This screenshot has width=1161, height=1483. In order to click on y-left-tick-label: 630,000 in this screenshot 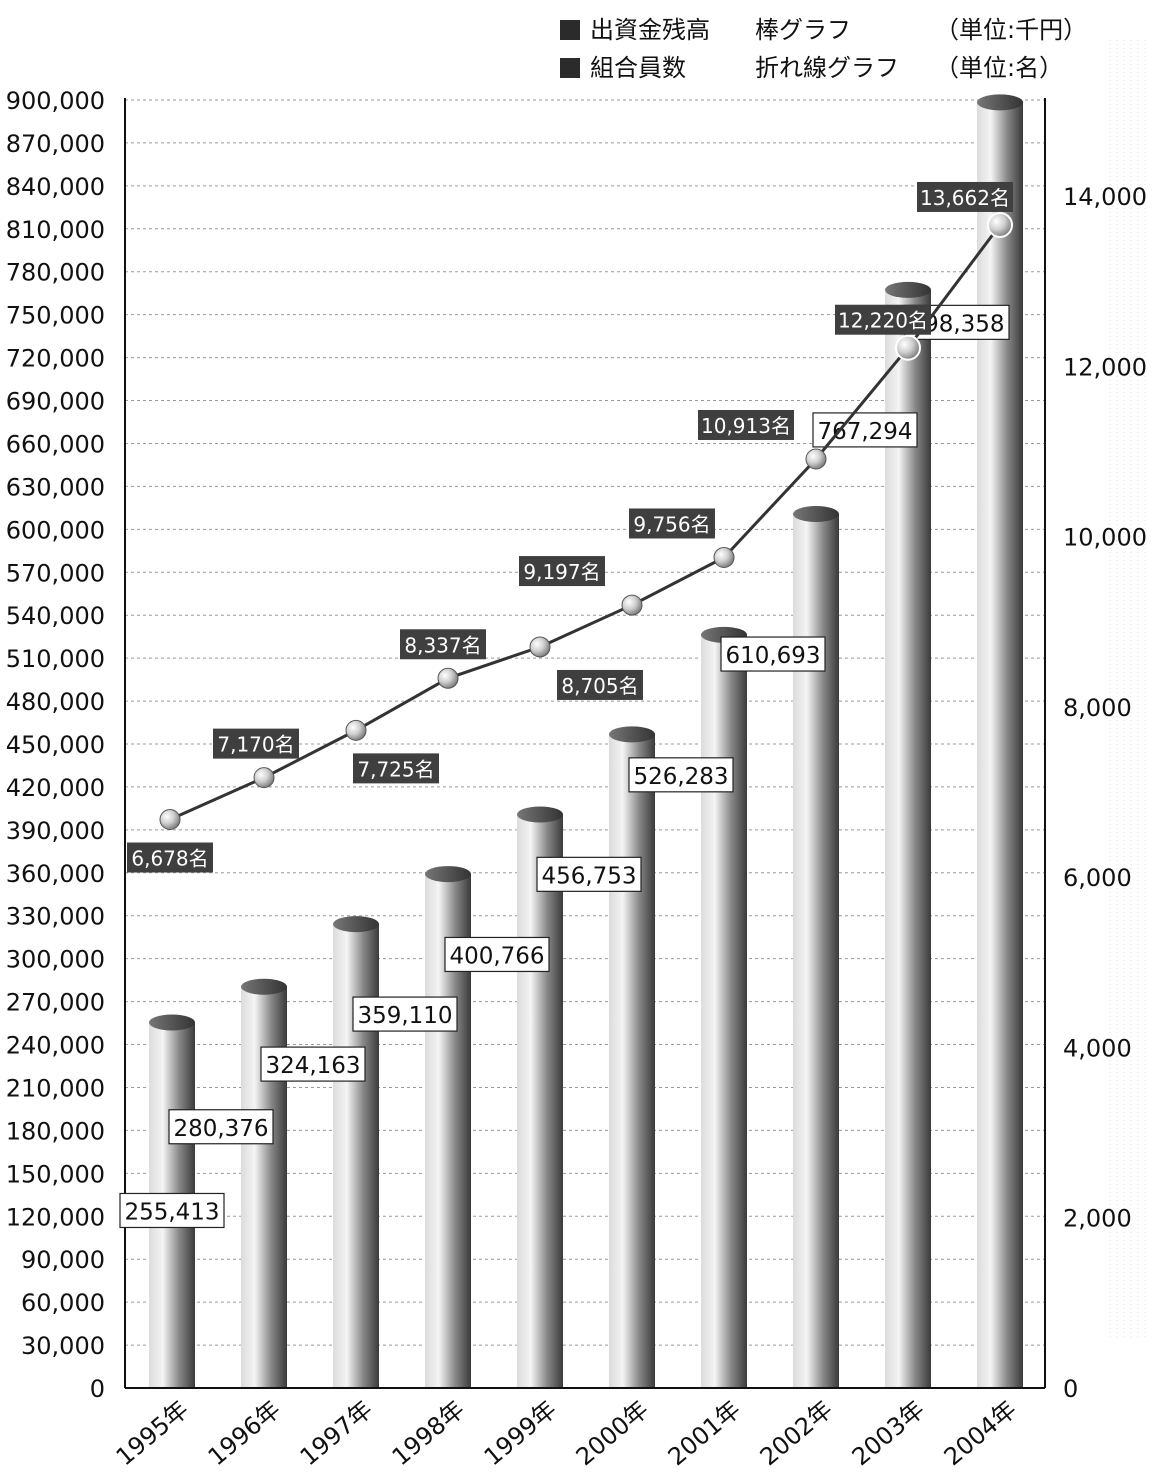, I will do `click(55, 487)`.